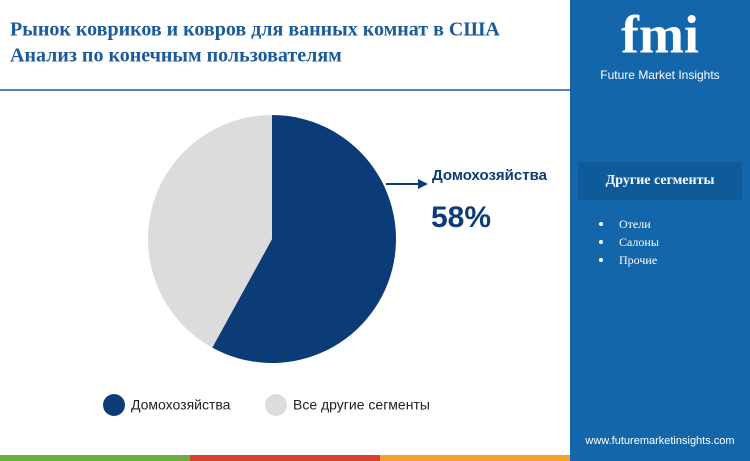 The image size is (750, 461). Describe the element at coordinates (638, 260) in the screenshot. I see `sidebar-item: Прочие` at that location.